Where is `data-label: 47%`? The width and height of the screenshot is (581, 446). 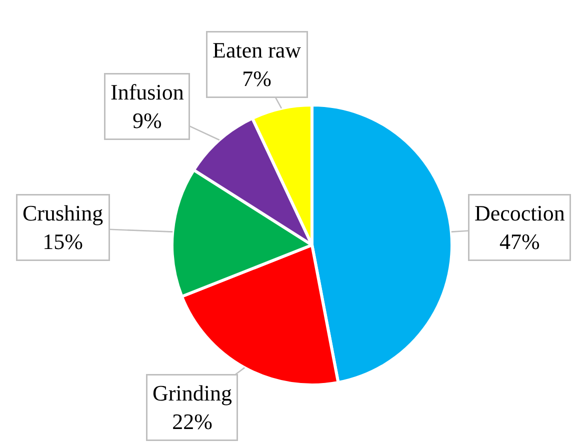
data-label: 47% is located at coordinates (520, 241).